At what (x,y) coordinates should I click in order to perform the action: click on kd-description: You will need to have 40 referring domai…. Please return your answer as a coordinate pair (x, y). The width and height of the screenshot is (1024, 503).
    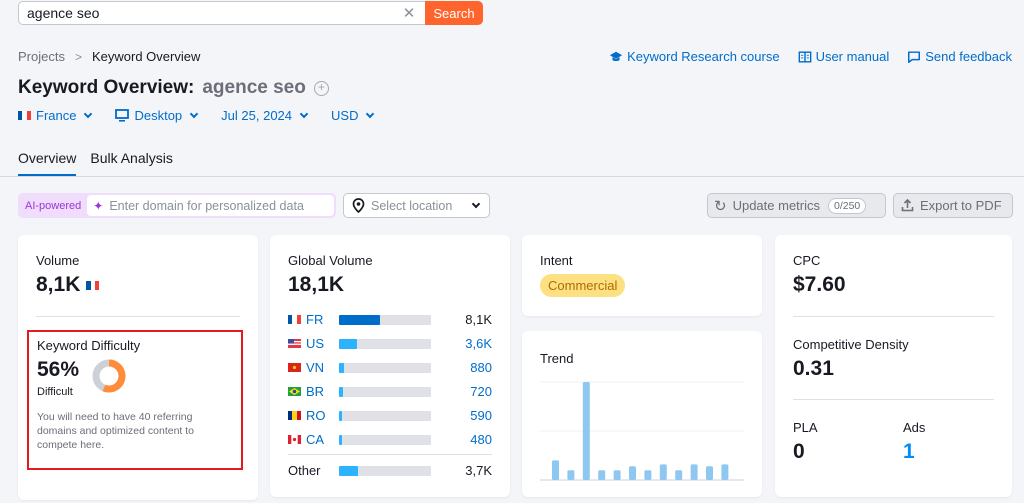
    Looking at the image, I should click on (116, 431).